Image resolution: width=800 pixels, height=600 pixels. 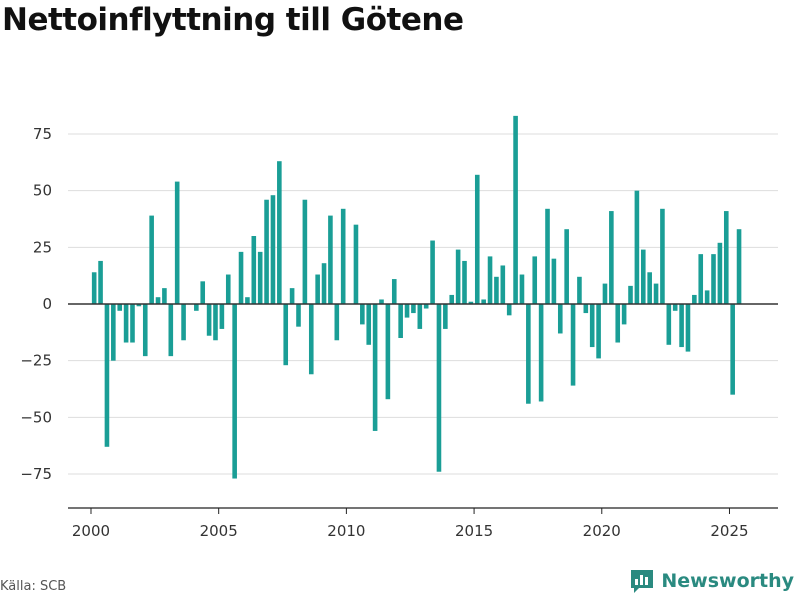 I want to click on source-label: Källa: SCB, so click(x=33, y=586).